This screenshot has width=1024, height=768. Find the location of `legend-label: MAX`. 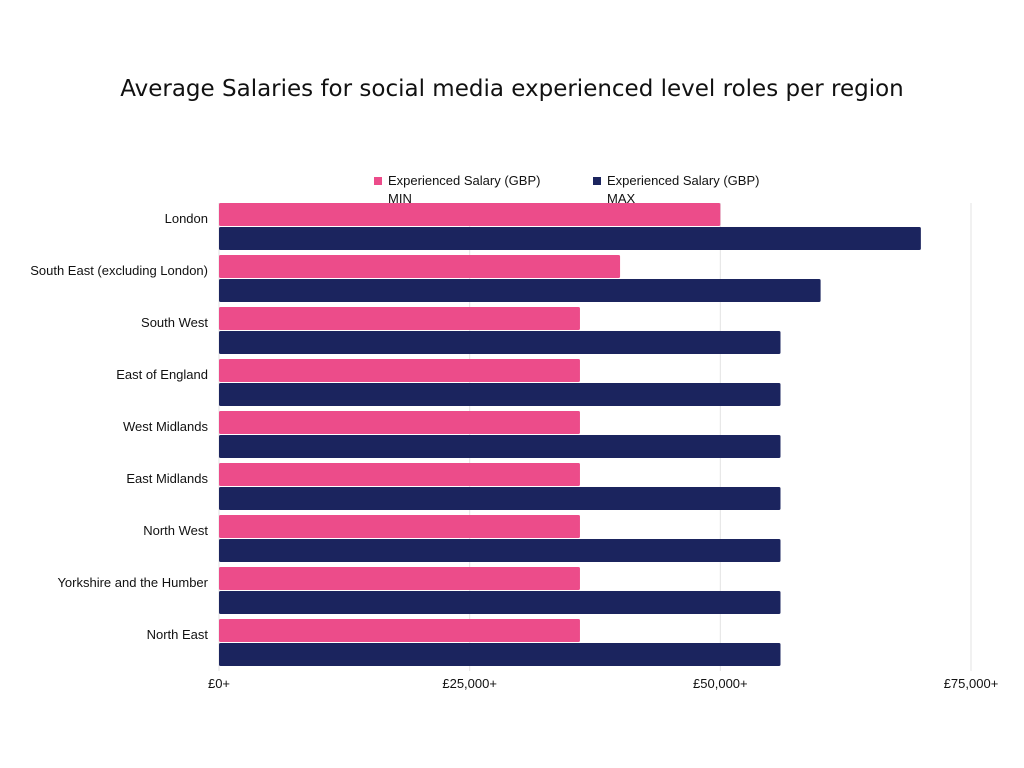

legend-label: MAX is located at coordinates (621, 198).